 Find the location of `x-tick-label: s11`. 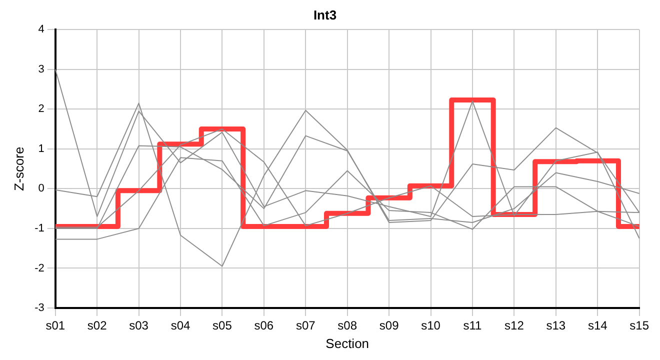

x-tick-label: s11 is located at coordinates (472, 325).